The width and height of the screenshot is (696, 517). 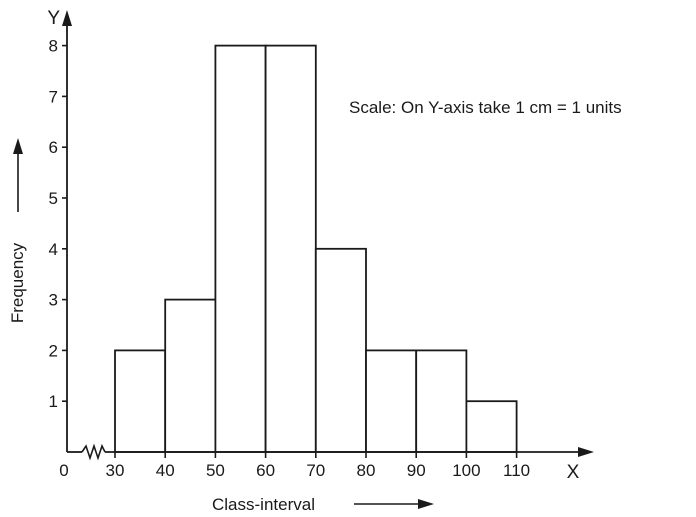 What do you see at coordinates (53, 249) in the screenshot?
I see `y-tick-label: 4` at bounding box center [53, 249].